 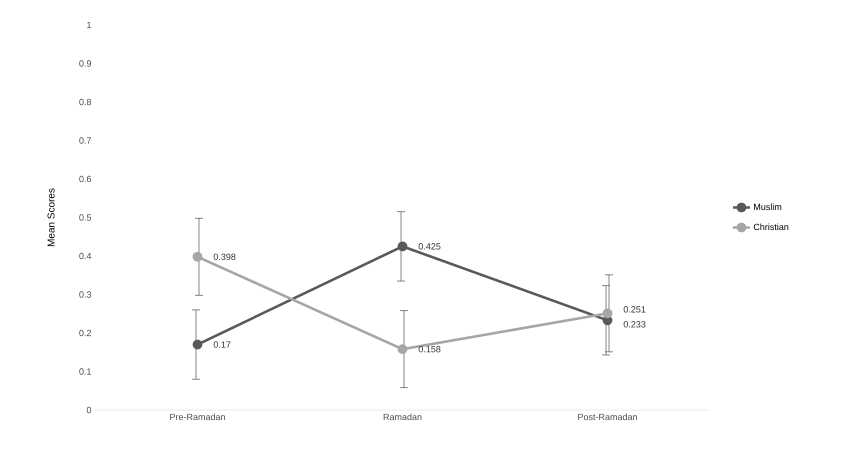 What do you see at coordinates (51, 217) in the screenshot?
I see `y-axis-title: Mean Scores` at bounding box center [51, 217].